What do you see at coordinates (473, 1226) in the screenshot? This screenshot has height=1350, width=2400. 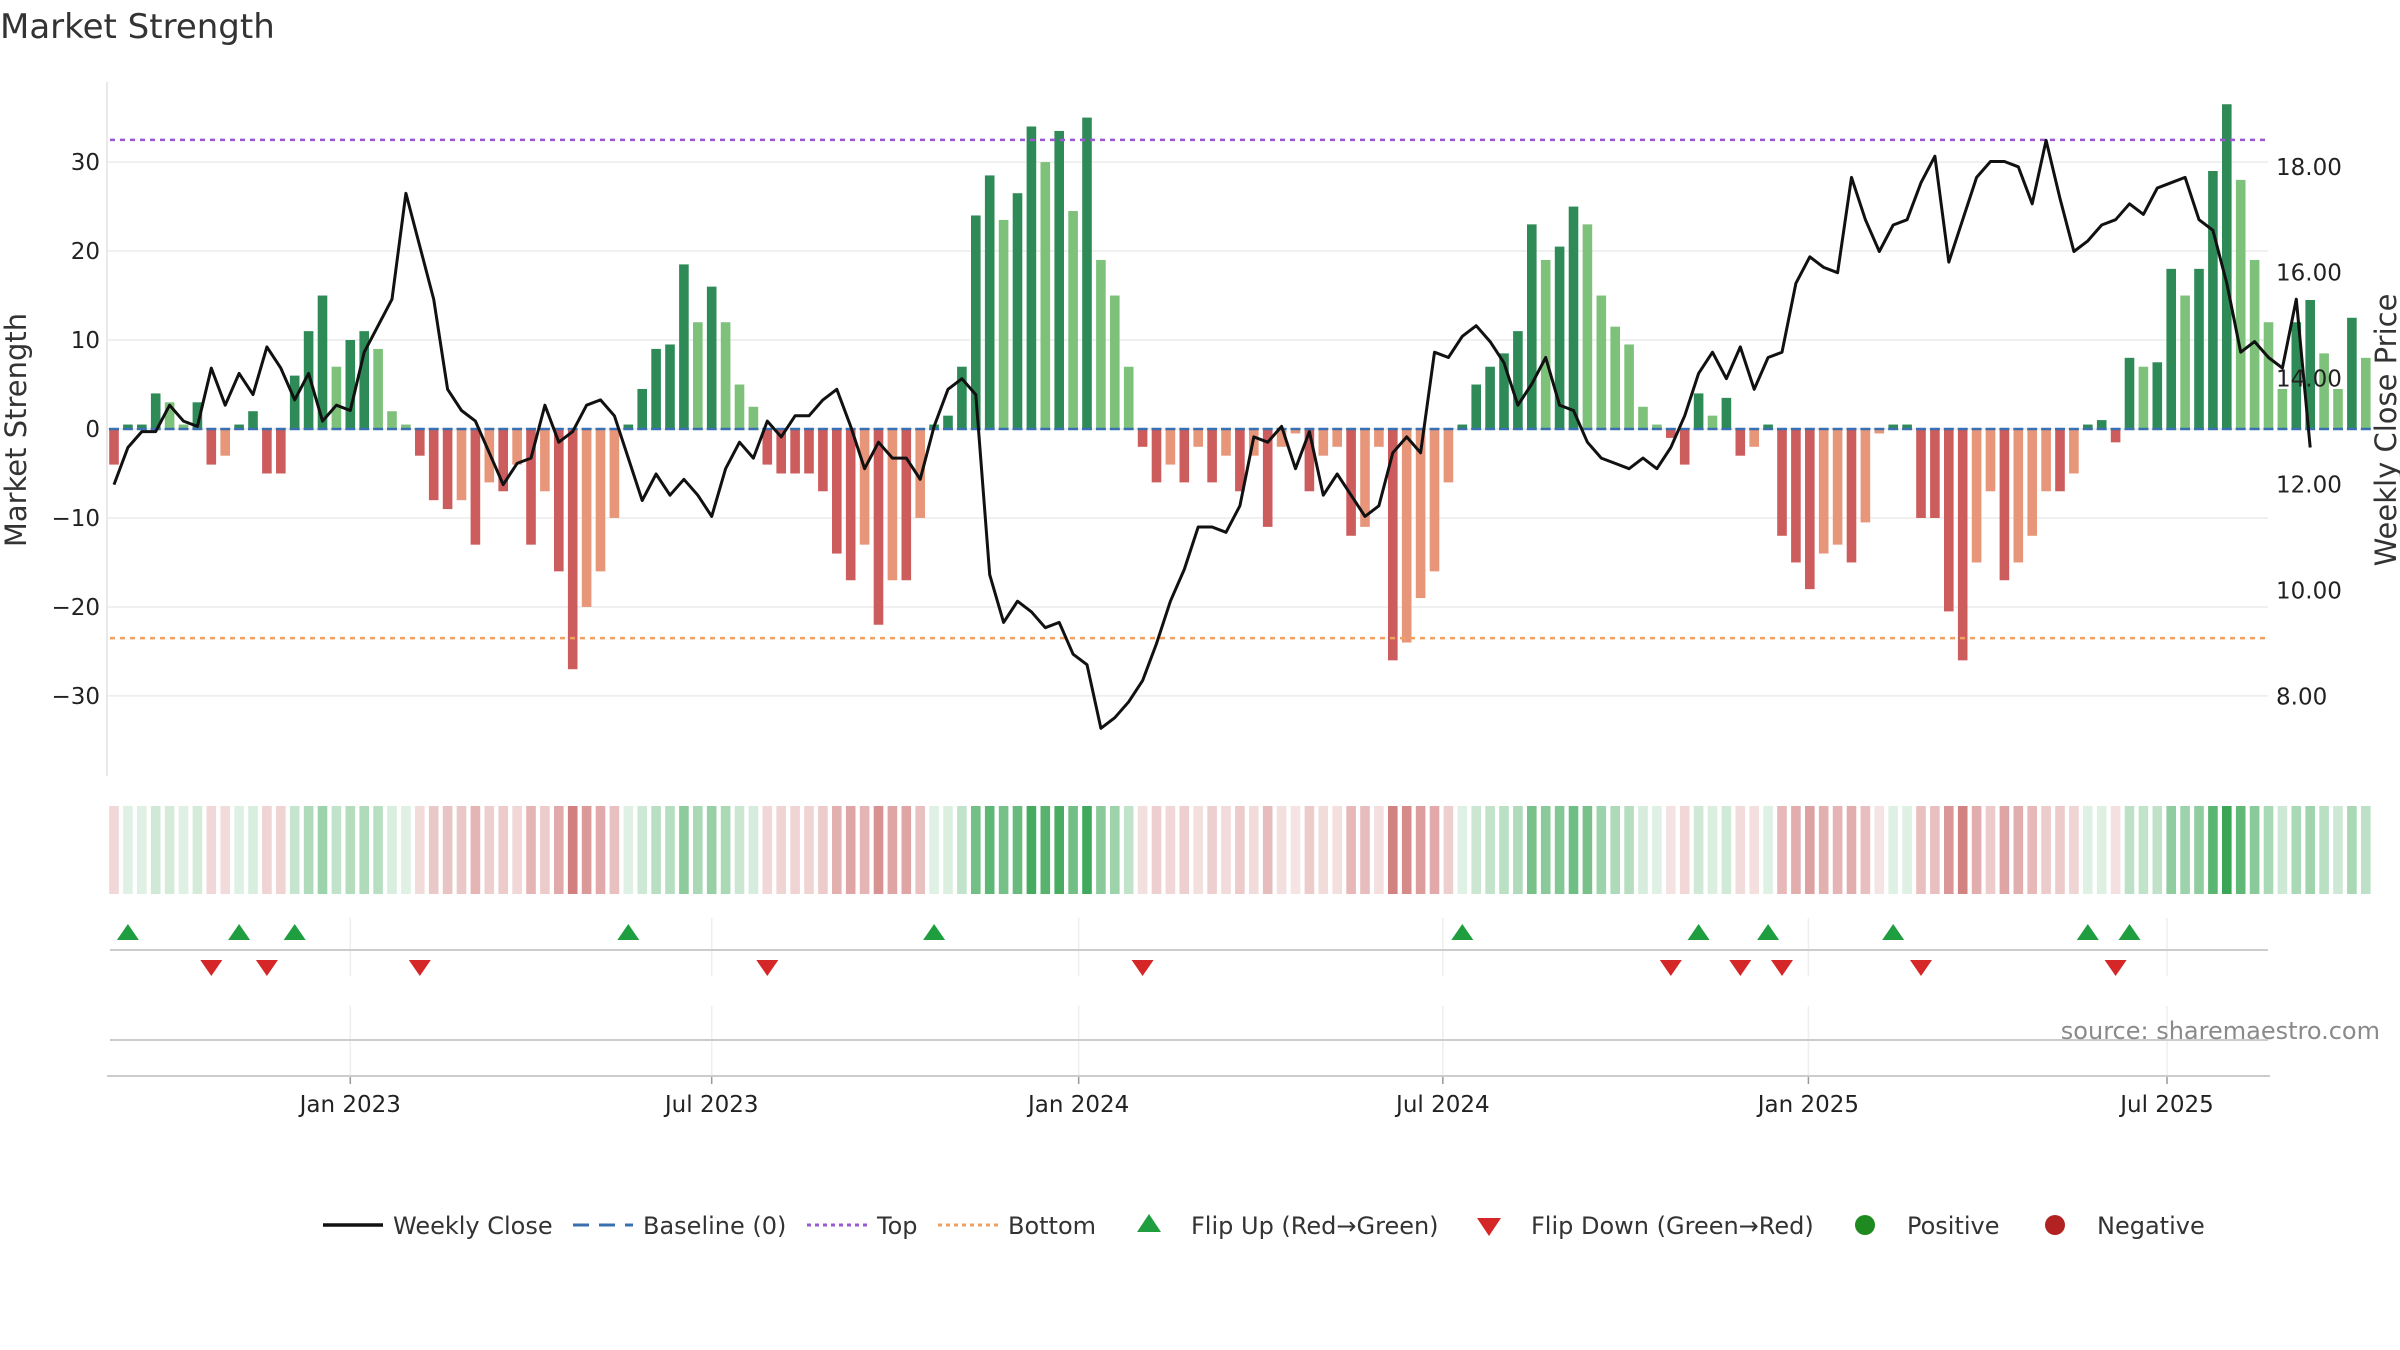 I see `legend-label: Weekly Close` at bounding box center [473, 1226].